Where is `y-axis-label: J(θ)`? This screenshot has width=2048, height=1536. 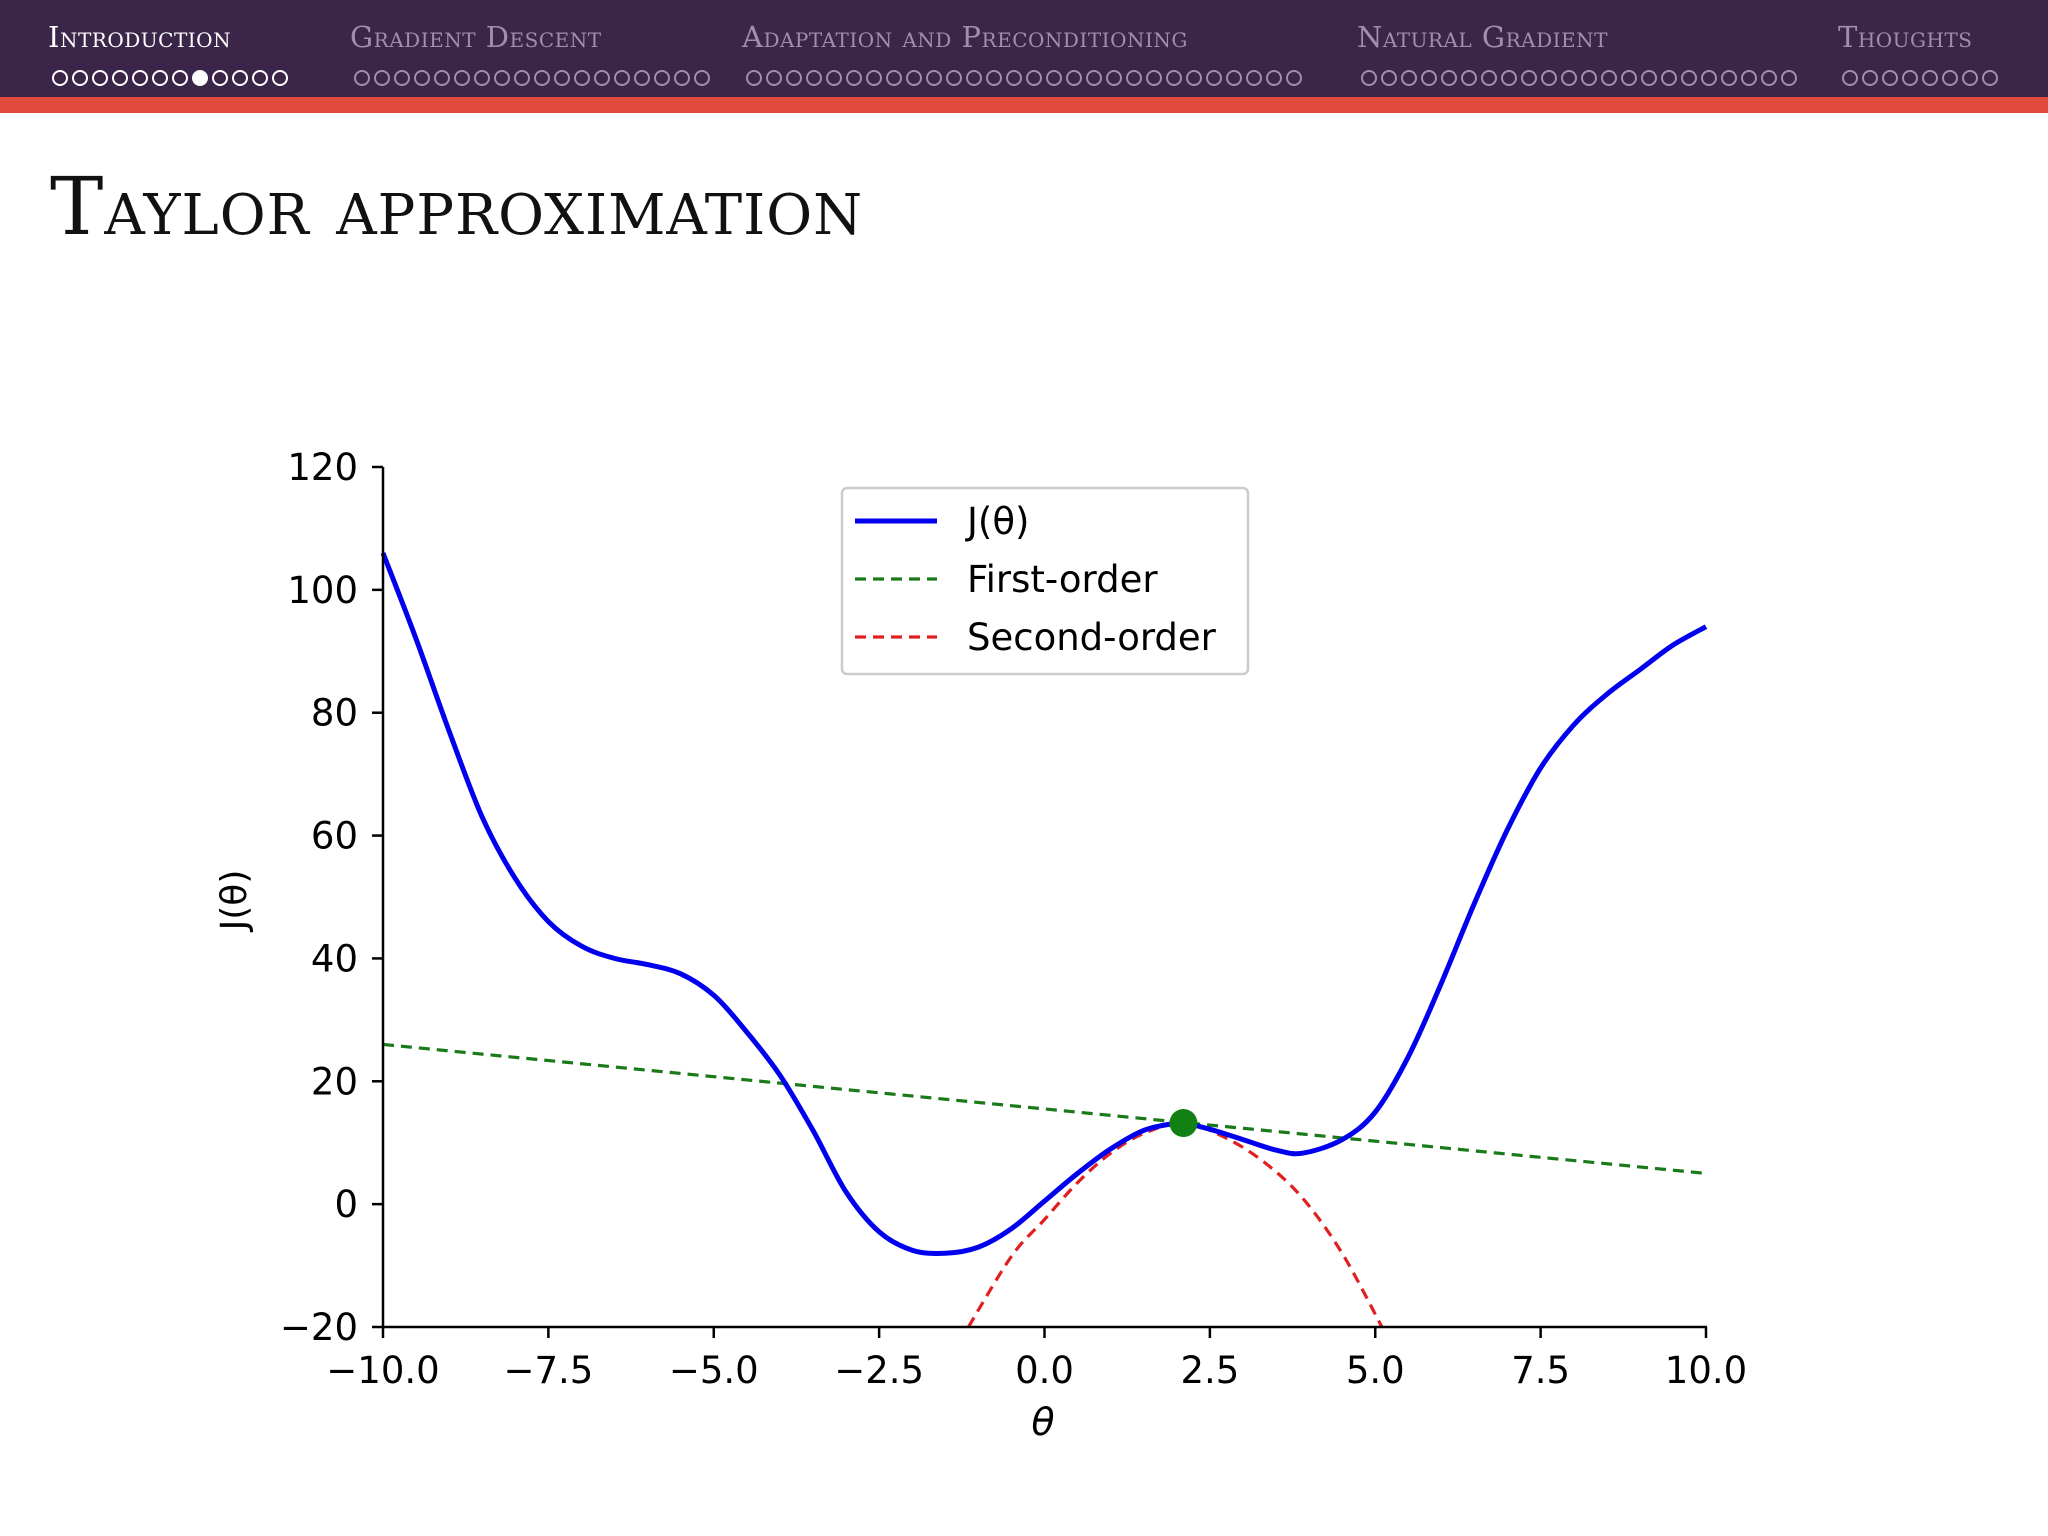 y-axis-label: J(θ) is located at coordinates (234, 901).